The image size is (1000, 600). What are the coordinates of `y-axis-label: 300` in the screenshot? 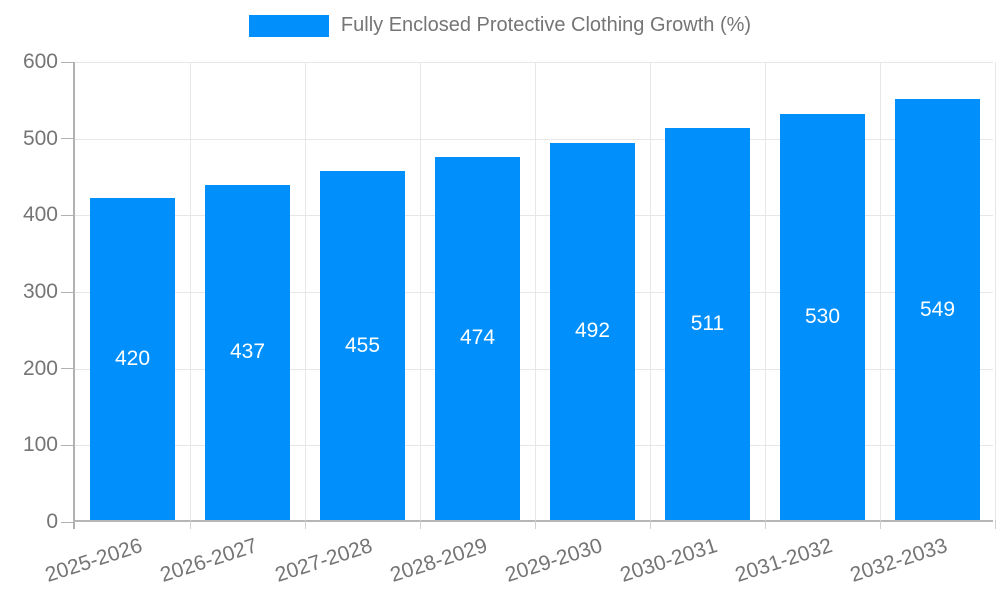 It's located at (40, 291).